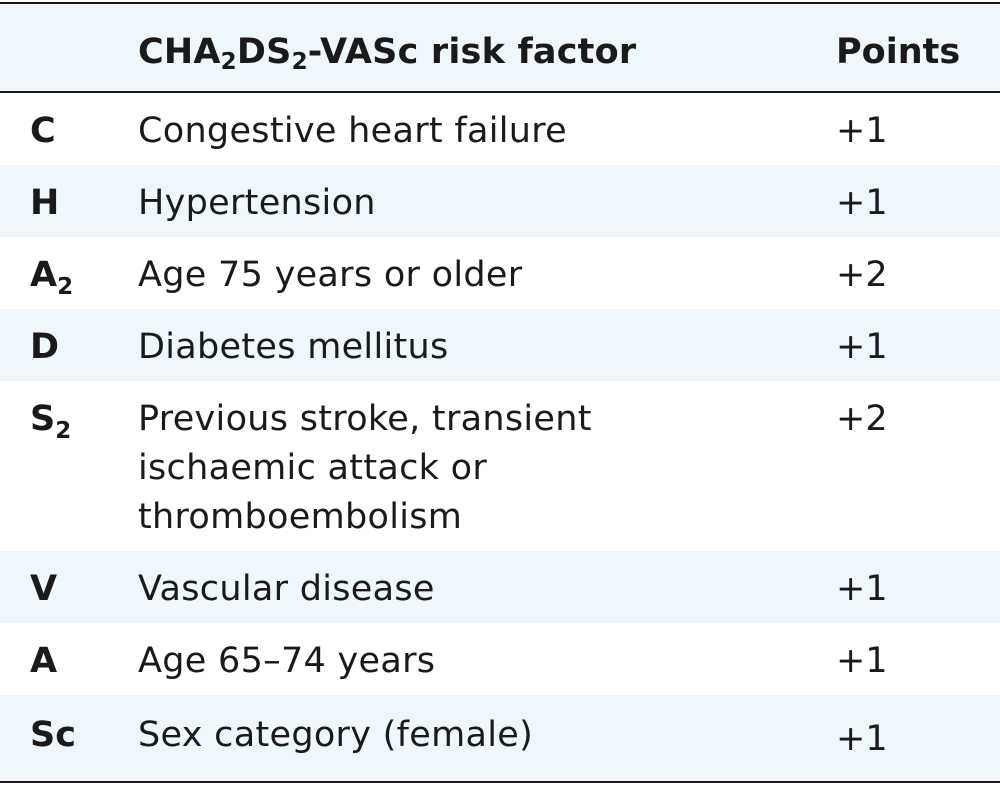 Image resolution: width=1000 pixels, height=785 pixels. What do you see at coordinates (293, 347) in the screenshot?
I see `row-factor: Diabetes mellitus` at bounding box center [293, 347].